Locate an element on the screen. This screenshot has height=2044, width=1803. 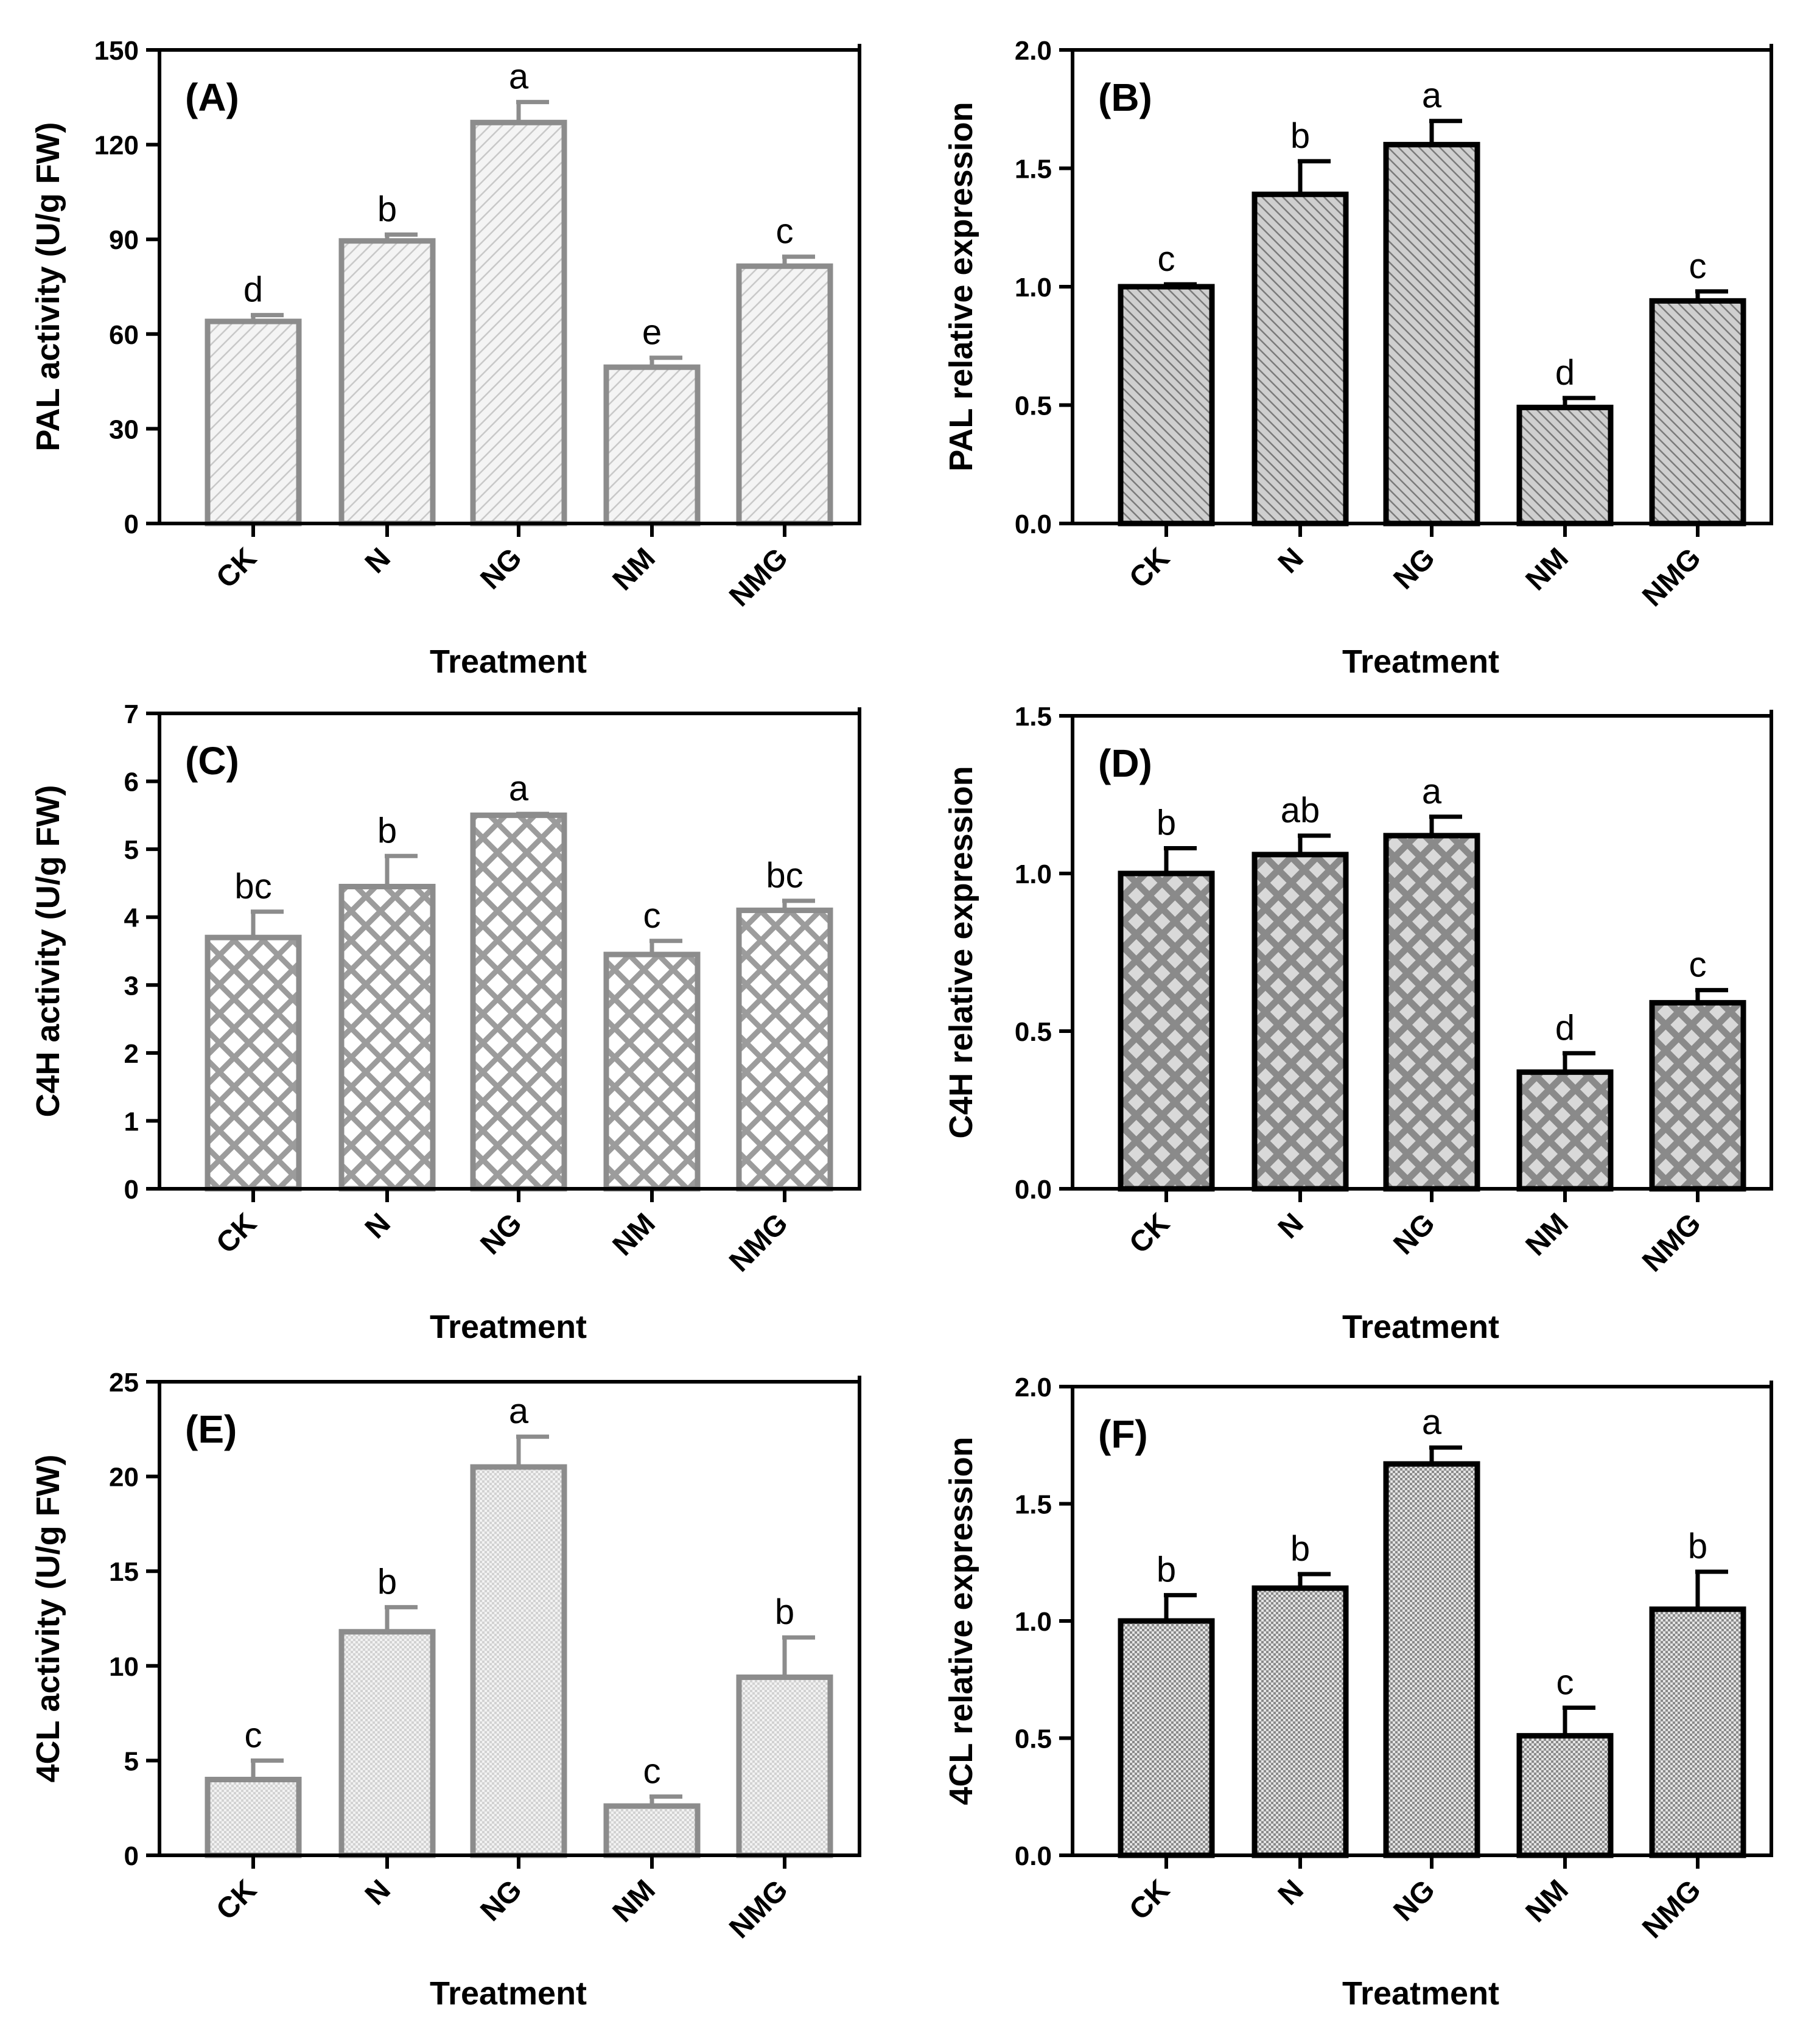
y-tick-label: 6 is located at coordinates (131, 782).